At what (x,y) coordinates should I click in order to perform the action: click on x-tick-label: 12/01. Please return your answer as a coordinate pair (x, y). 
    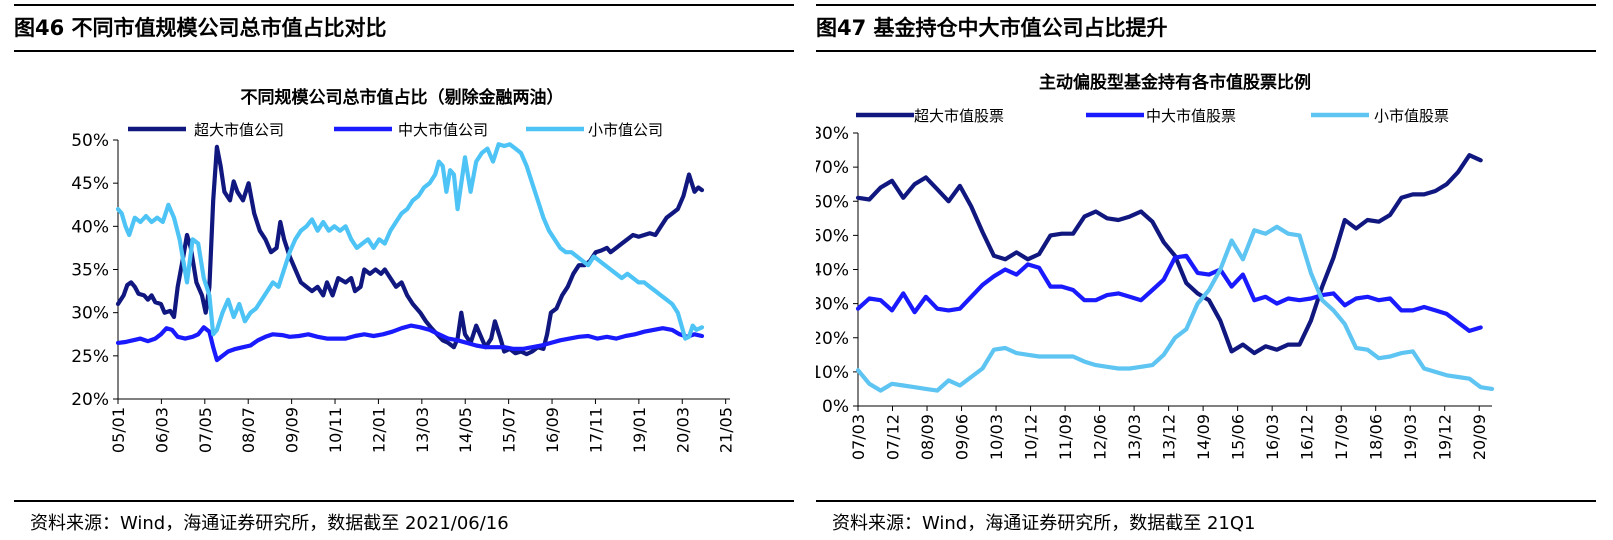
    Looking at the image, I should click on (378, 430).